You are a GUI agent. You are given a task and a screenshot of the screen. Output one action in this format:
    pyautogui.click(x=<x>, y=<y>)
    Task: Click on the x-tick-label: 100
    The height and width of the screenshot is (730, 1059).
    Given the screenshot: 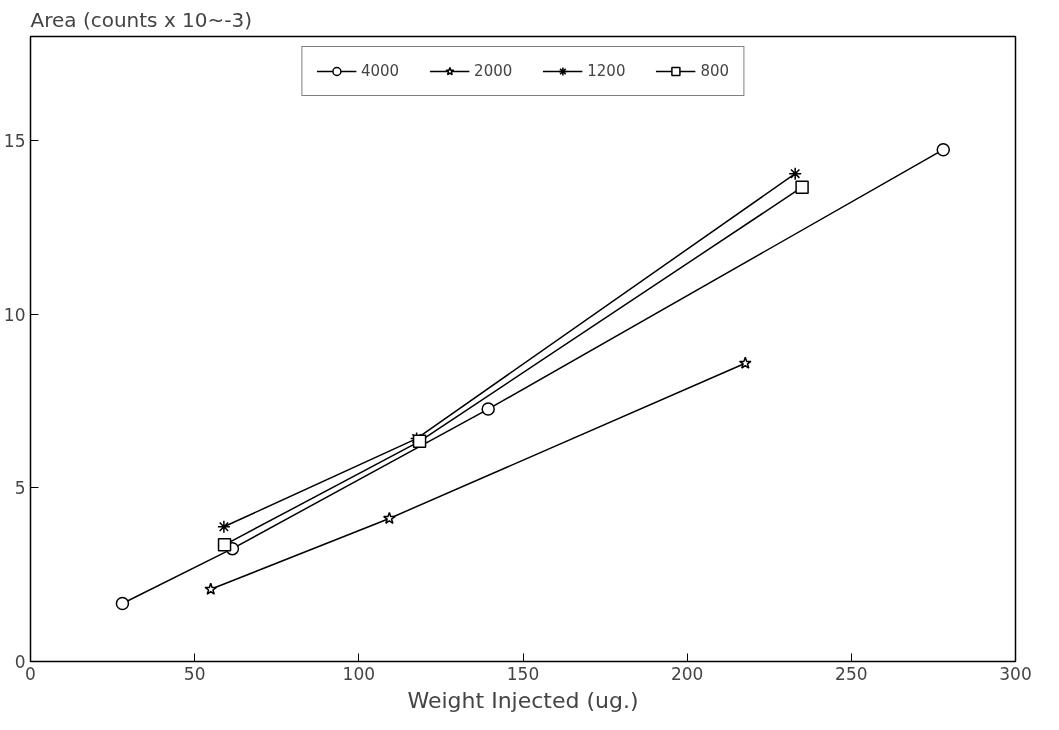 What is the action you would take?
    pyautogui.click(x=359, y=673)
    